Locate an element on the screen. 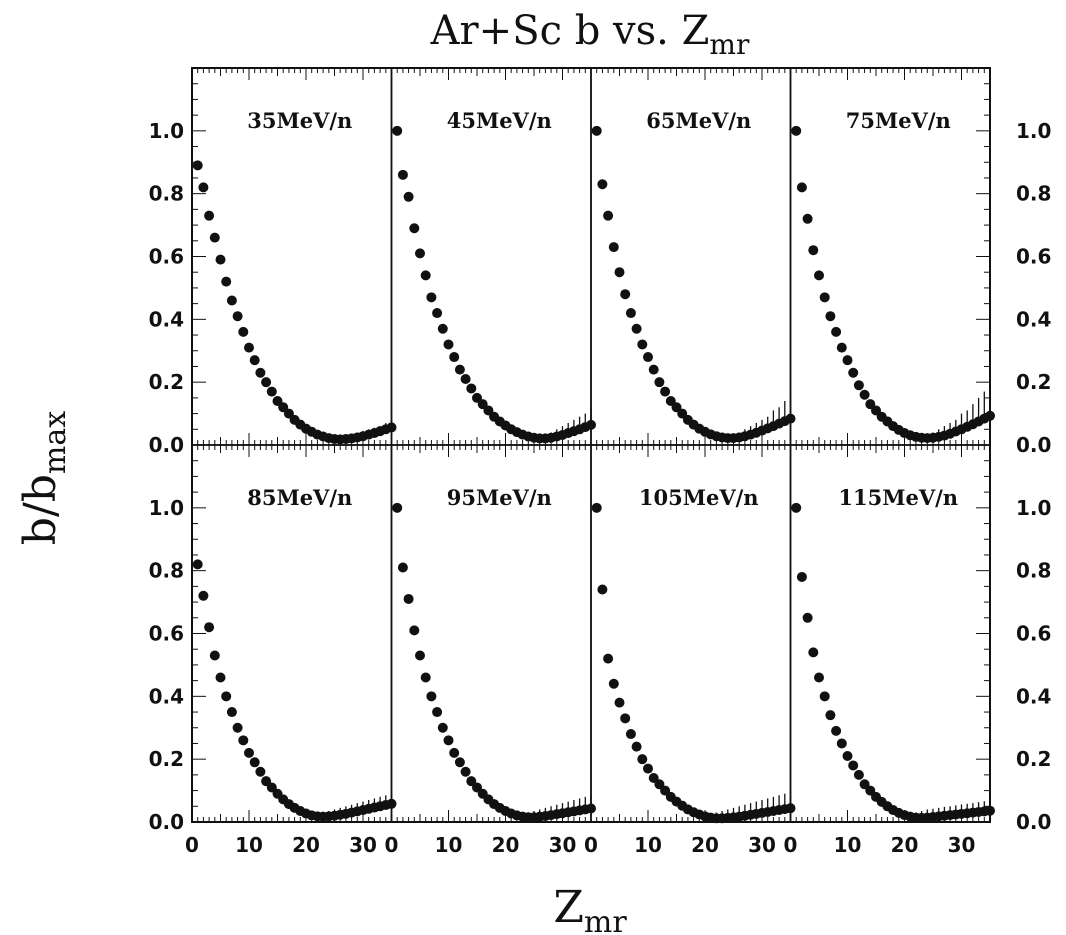  panel-label: 115MeV/n is located at coordinates (898, 497).